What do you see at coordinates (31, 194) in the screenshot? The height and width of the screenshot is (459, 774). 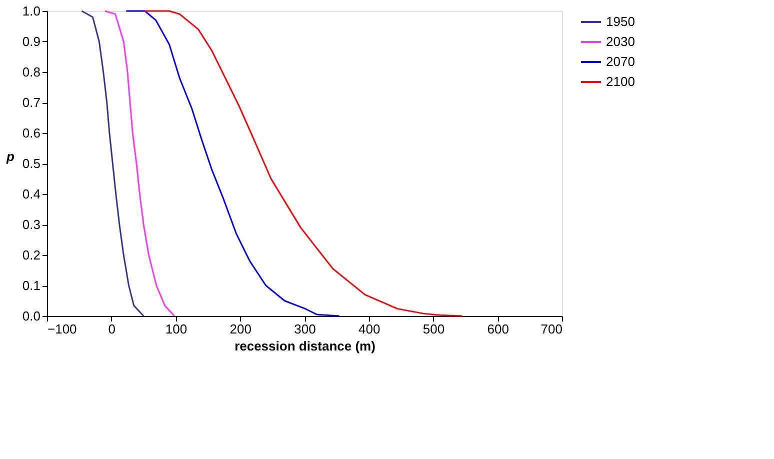 I see `y-tick-label: 0.4` at bounding box center [31, 194].